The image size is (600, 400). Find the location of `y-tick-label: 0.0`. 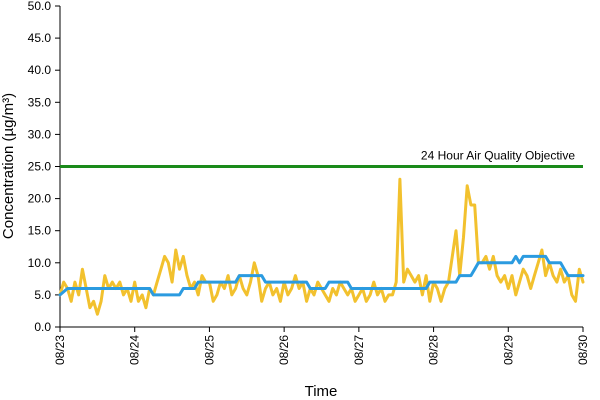

y-tick-label: 0.0 is located at coordinates (42, 327).